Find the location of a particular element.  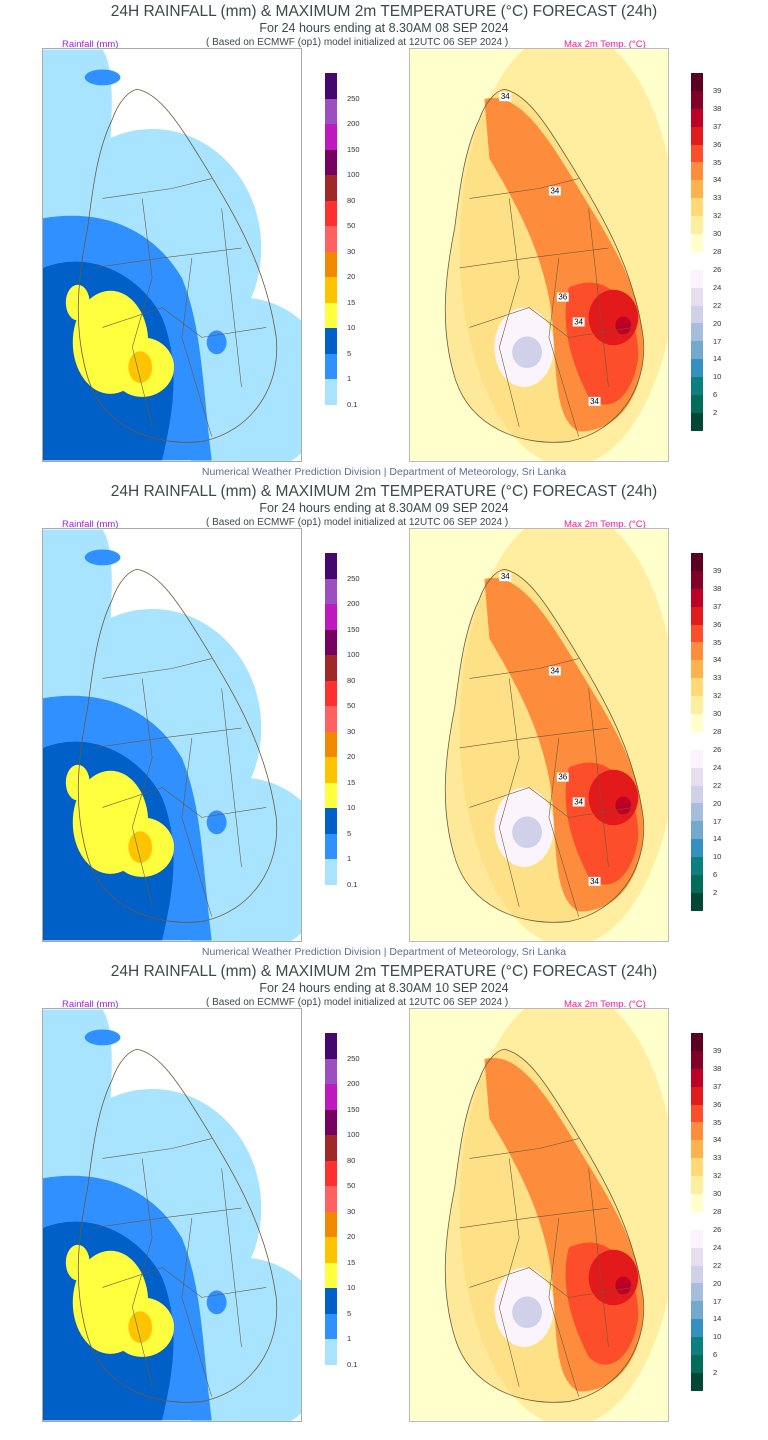

colorbar-tick: 22 is located at coordinates (717, 305).